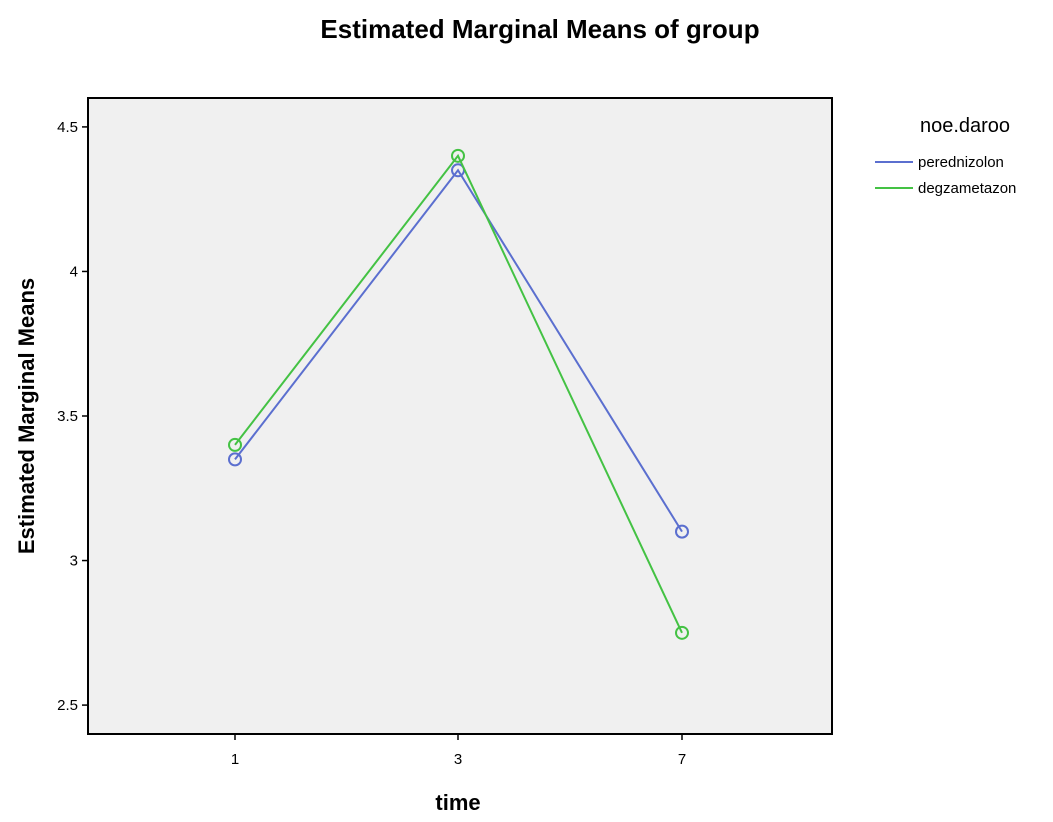  What do you see at coordinates (235, 759) in the screenshot?
I see `x-tick-label: 1` at bounding box center [235, 759].